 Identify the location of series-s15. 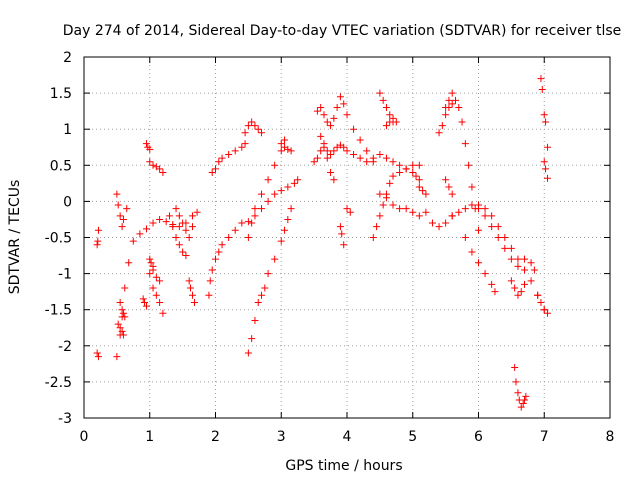
(191, 291).